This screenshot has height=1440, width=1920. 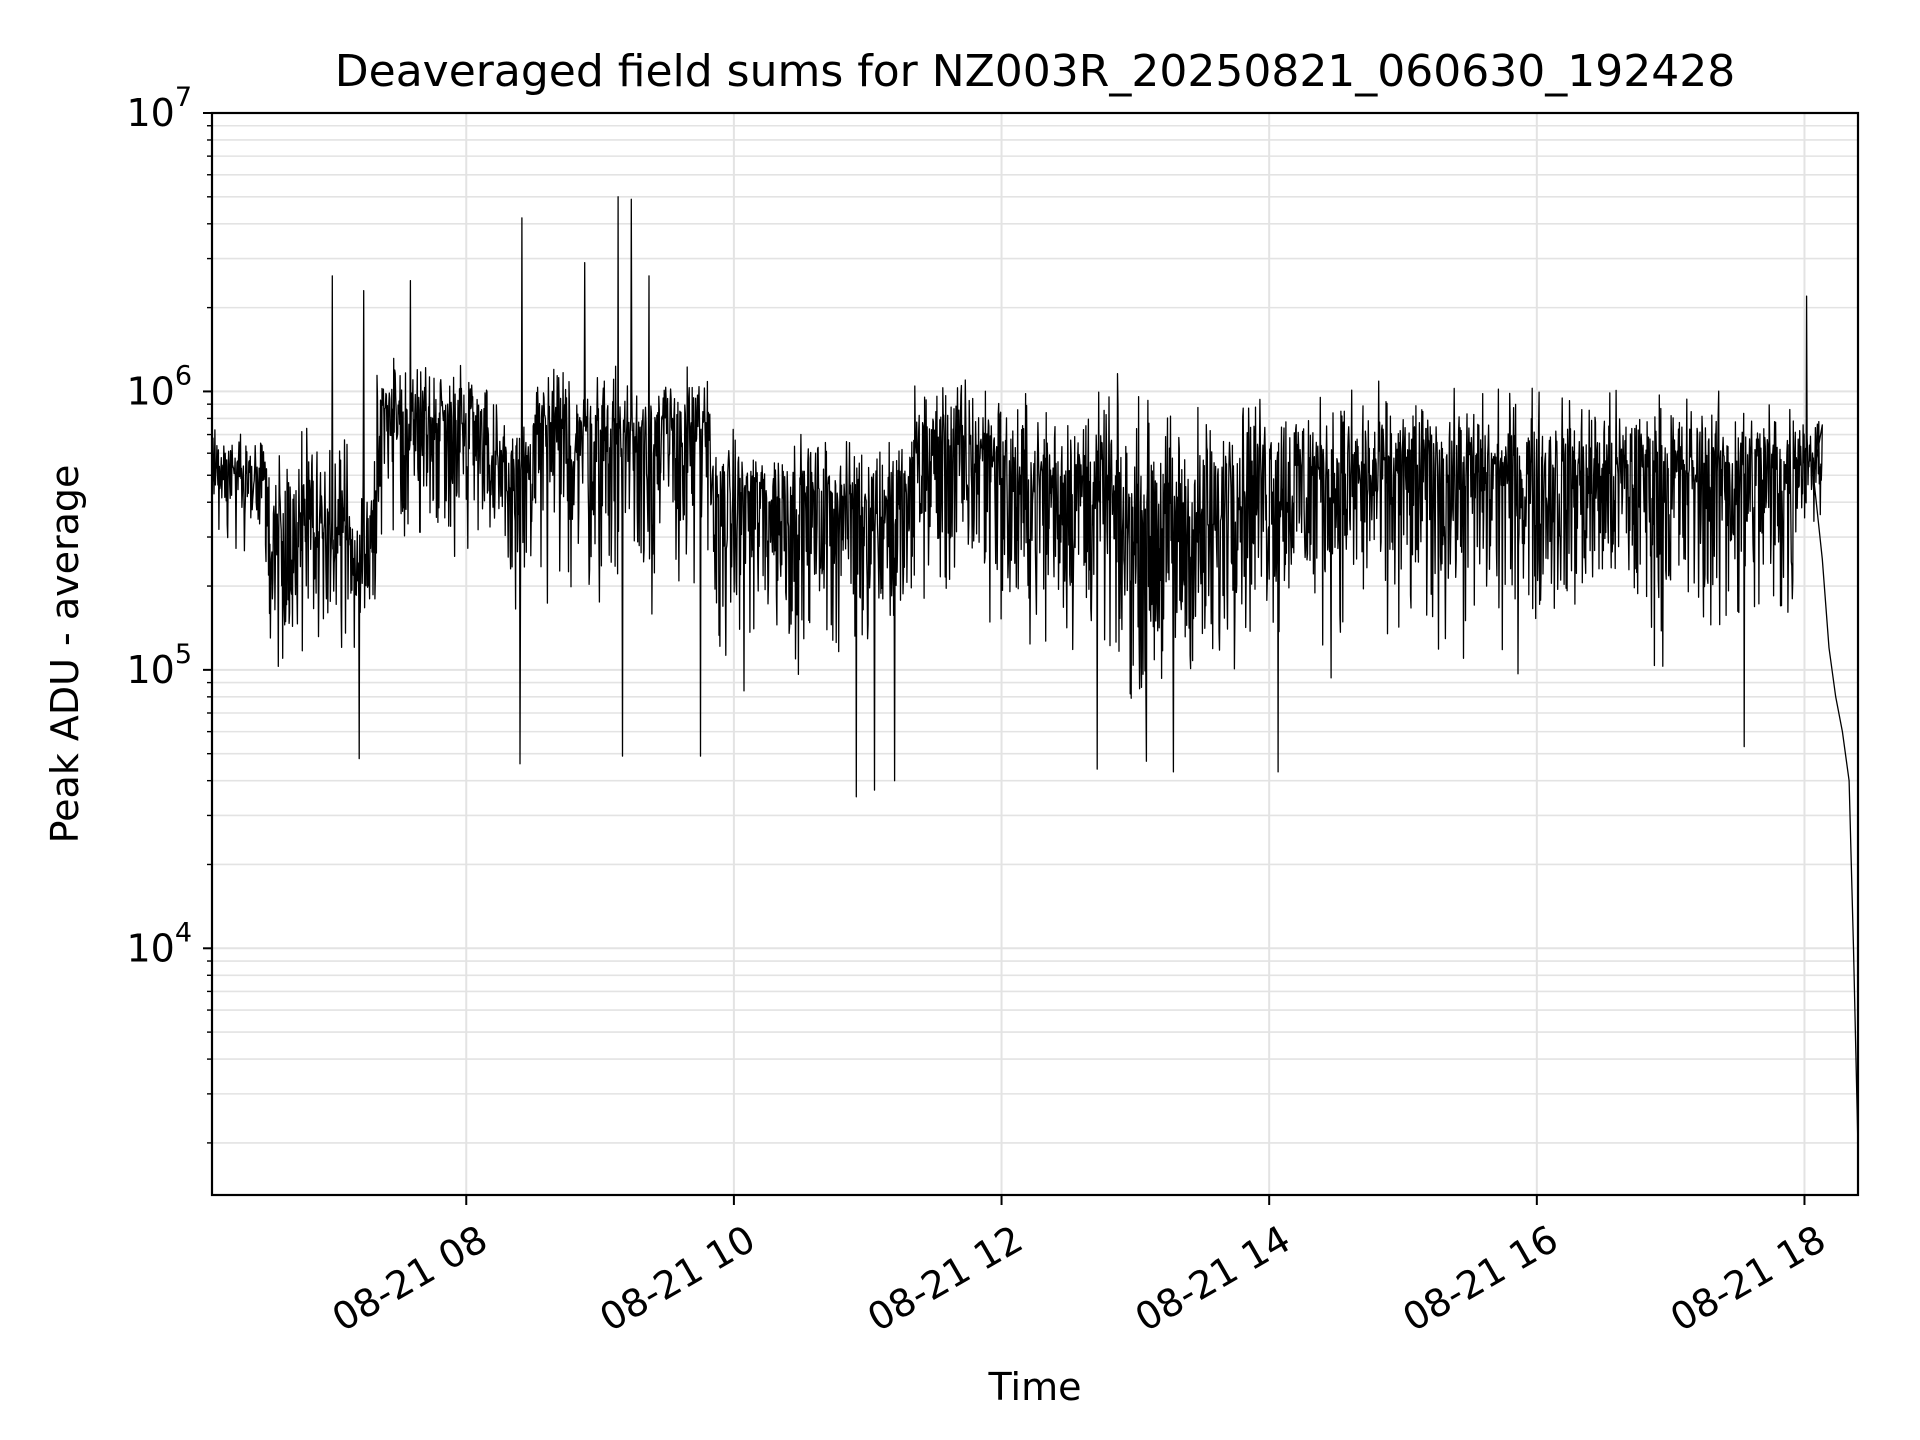 I want to click on x-axis-label: Time, so click(x=1035, y=1387).